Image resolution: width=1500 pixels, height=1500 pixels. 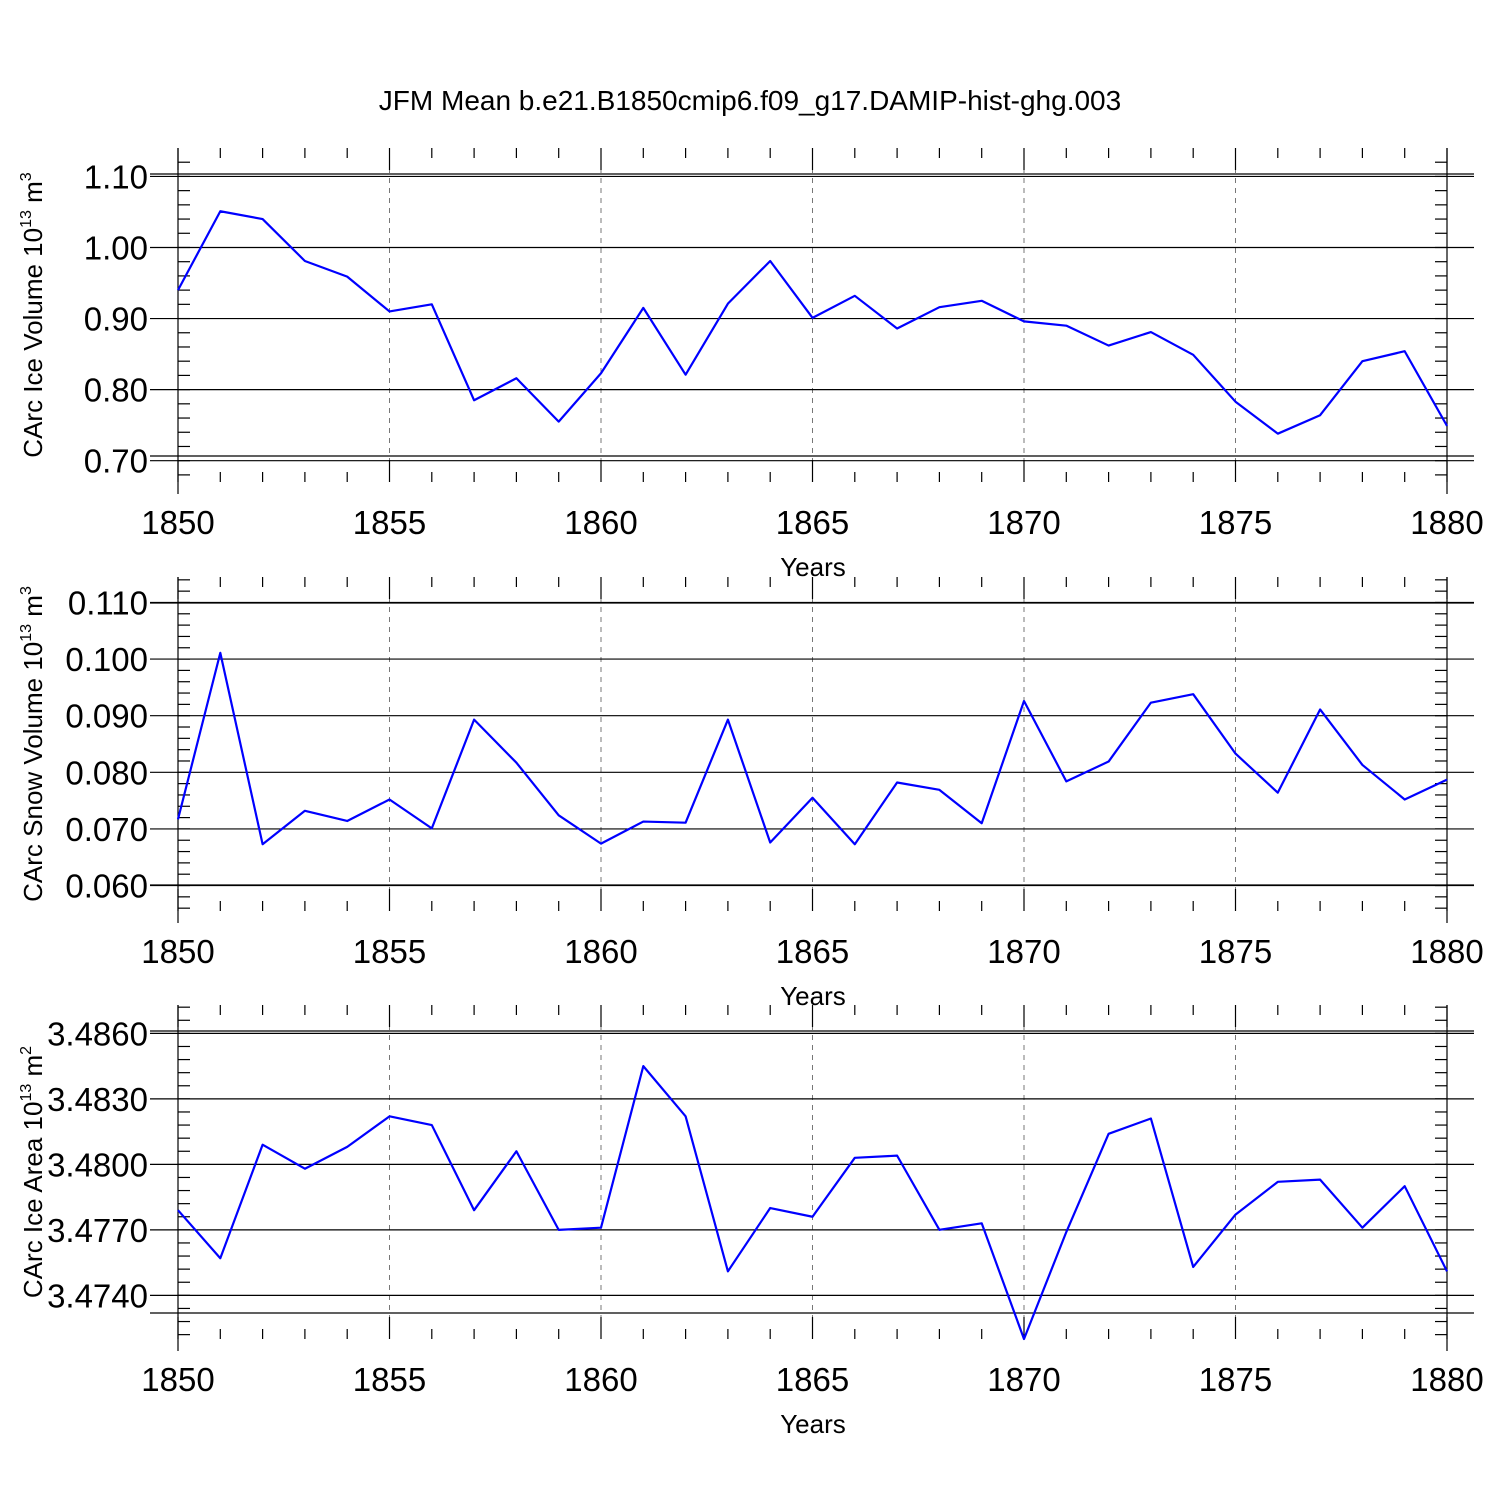 I want to click on y-tick-label: 0.70, so click(x=116, y=461).